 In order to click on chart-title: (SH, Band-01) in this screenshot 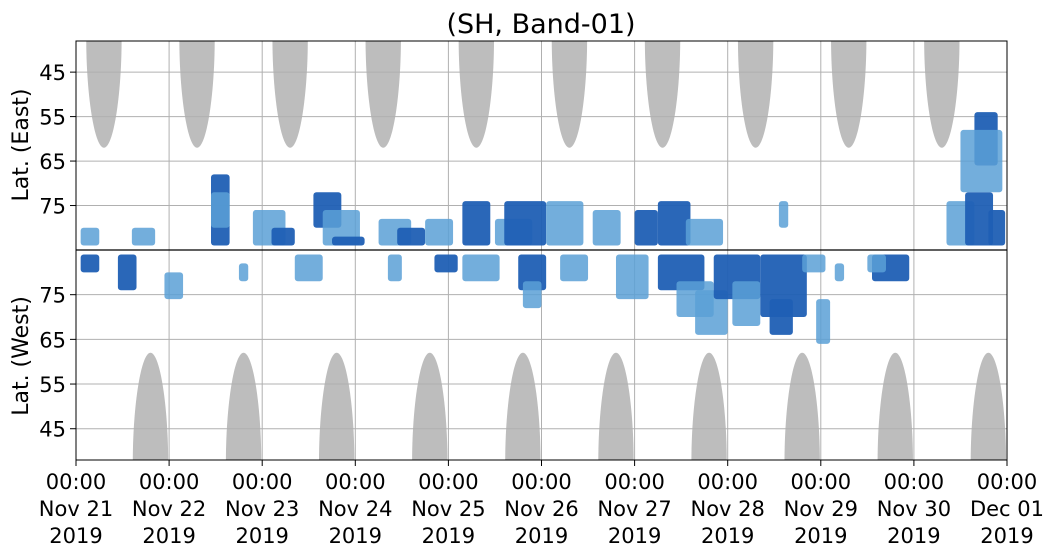, I will do `click(540, 24)`.